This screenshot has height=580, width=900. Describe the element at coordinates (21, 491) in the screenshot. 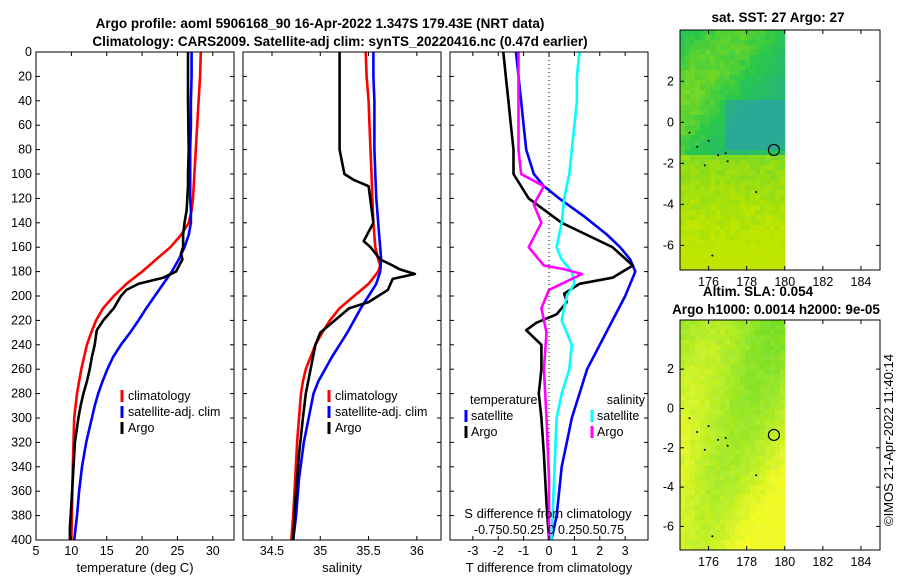

I see `y-tick-label: 360` at that location.